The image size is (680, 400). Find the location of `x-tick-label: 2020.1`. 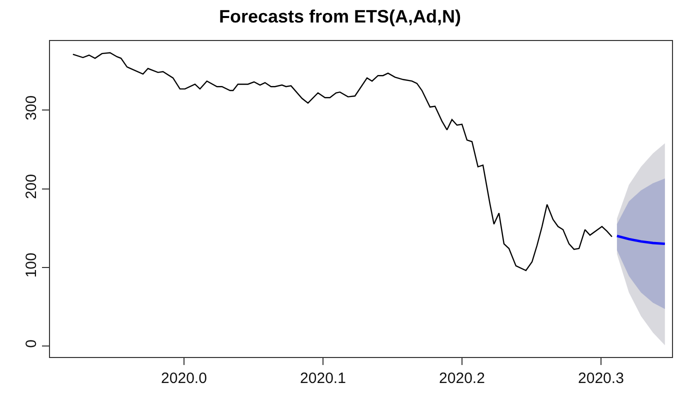

x-tick-label: 2020.1 is located at coordinates (323, 378).